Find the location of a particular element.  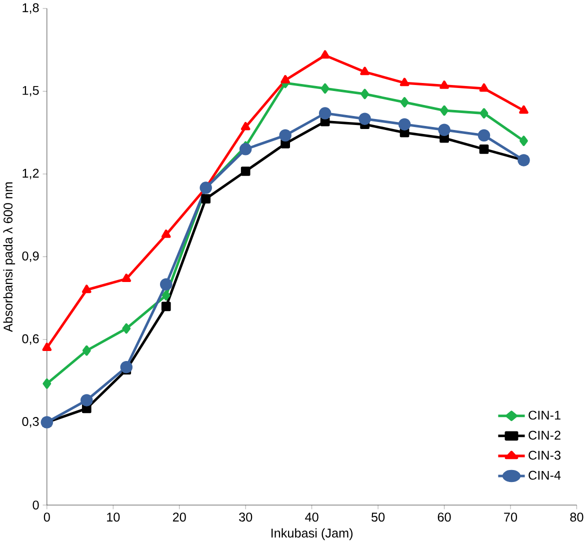

legend-label: CIN-2 is located at coordinates (544, 435).